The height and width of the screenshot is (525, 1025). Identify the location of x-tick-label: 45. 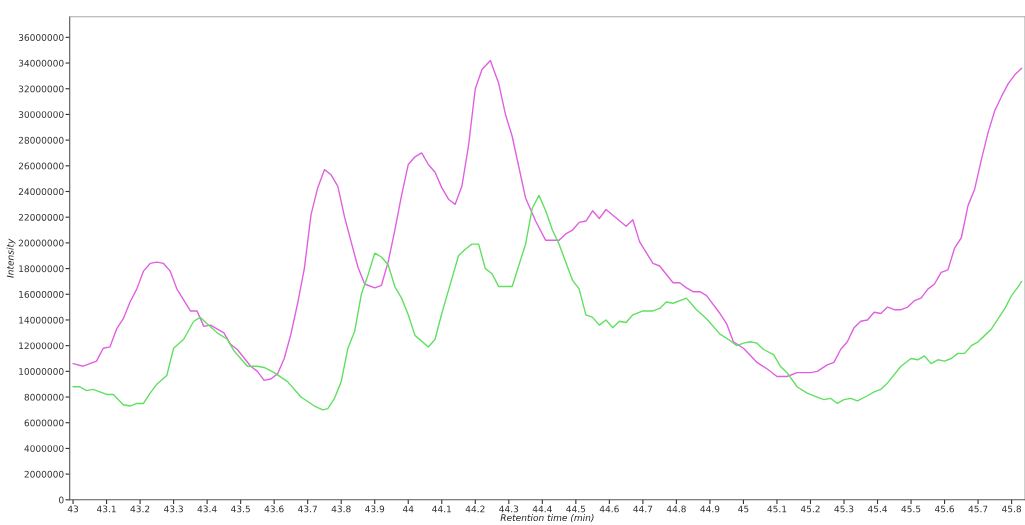
(743, 509).